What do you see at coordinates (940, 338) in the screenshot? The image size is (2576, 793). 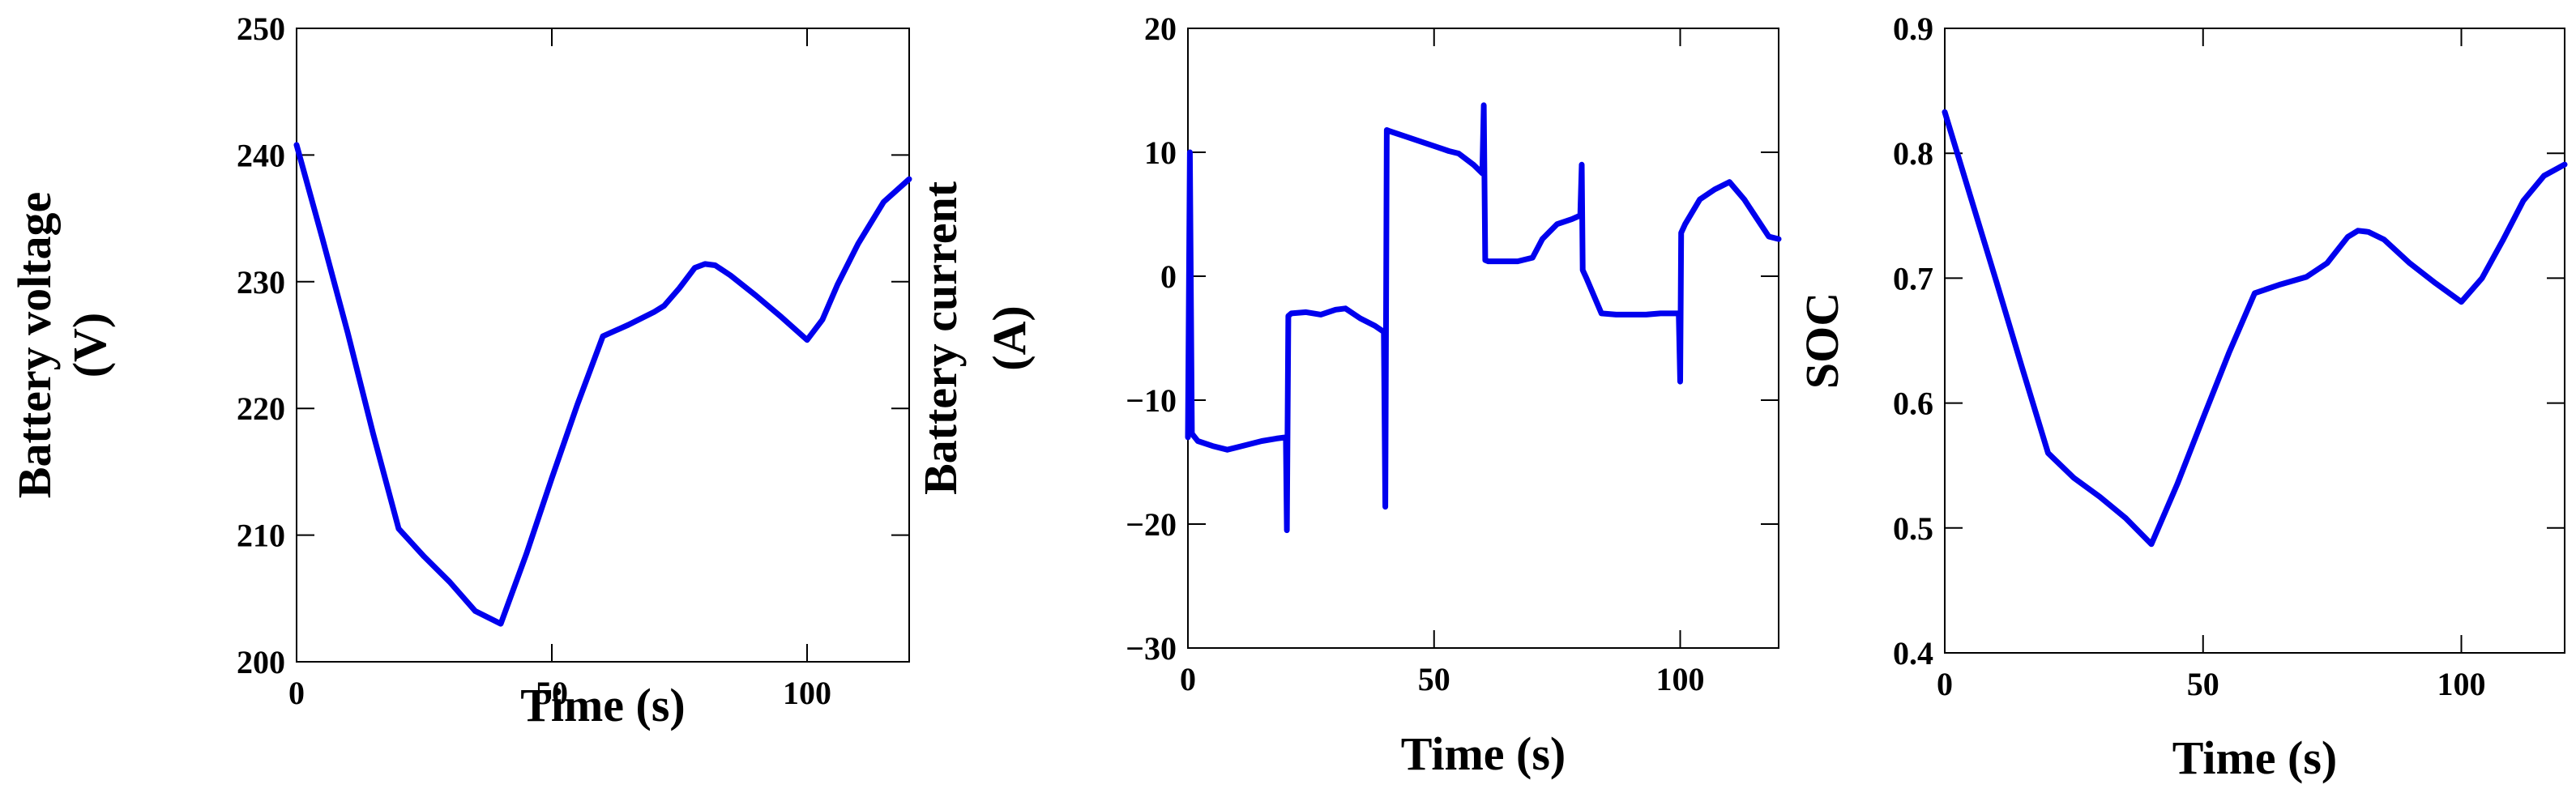 I see `y-axis-label: Battery current` at bounding box center [940, 338].